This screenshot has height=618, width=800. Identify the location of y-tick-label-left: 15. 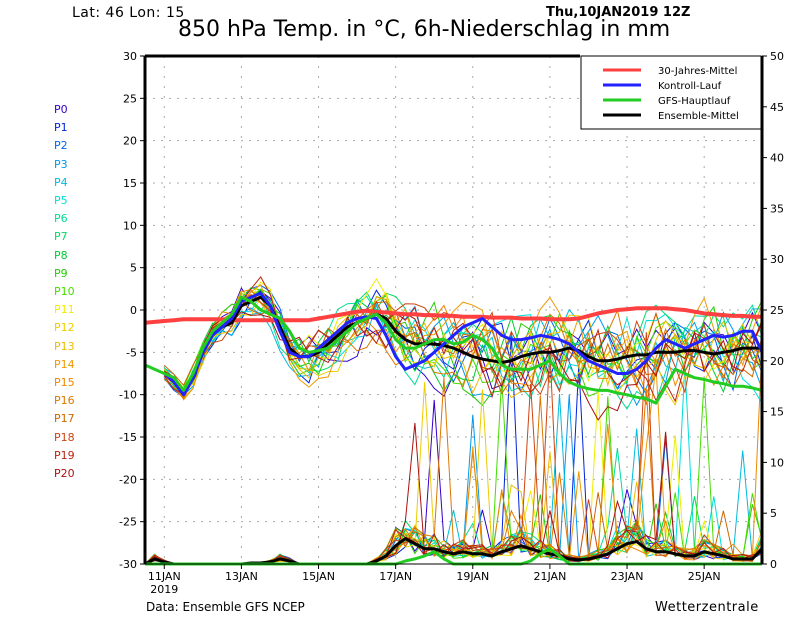
(130, 183).